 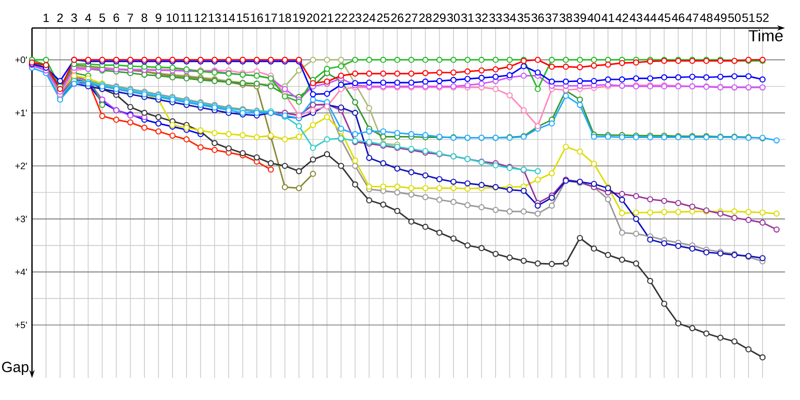 What do you see at coordinates (748, 18) in the screenshot?
I see `x-tick-label: 51` at bounding box center [748, 18].